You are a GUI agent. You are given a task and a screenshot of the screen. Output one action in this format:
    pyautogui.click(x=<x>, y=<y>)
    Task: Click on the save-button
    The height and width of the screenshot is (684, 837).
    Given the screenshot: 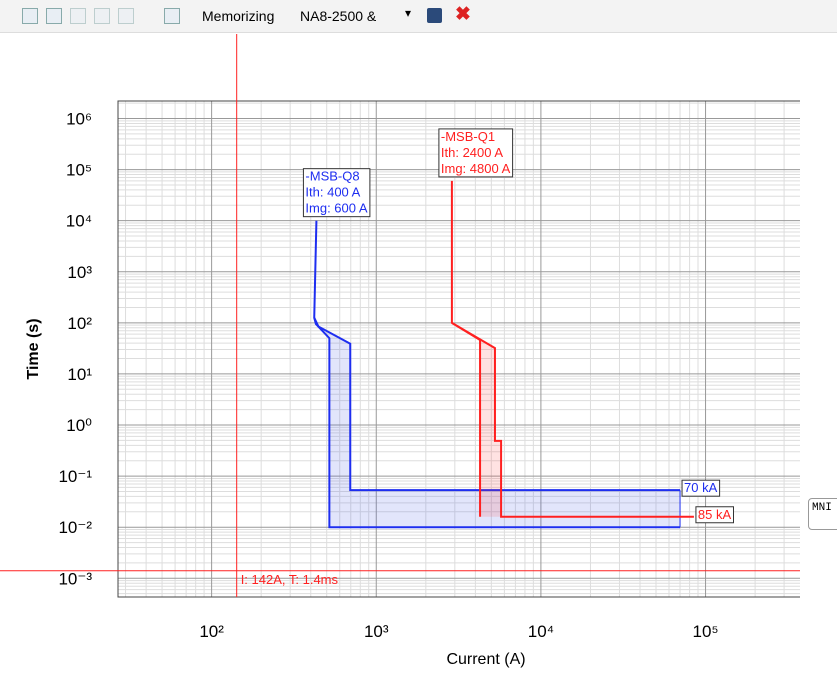 What is the action you would take?
    pyautogui.click(x=434, y=15)
    